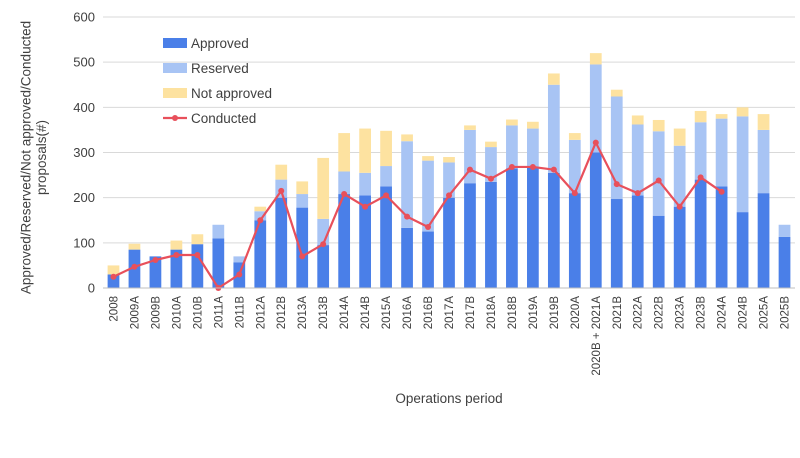 The height and width of the screenshot is (458, 800). What do you see at coordinates (114, 309) in the screenshot?
I see `x-tick-label: 2008` at bounding box center [114, 309].